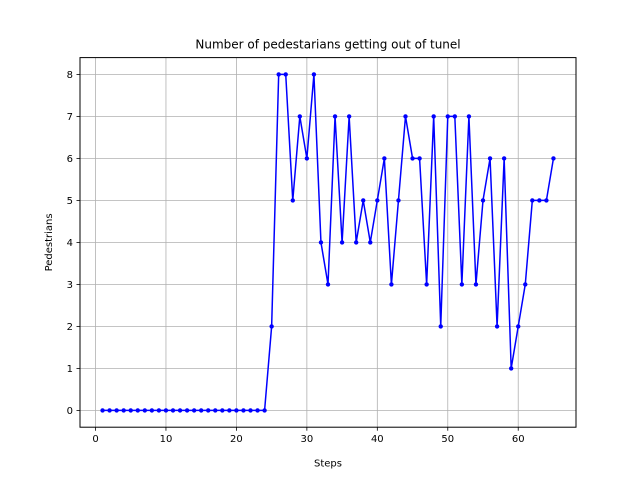 The width and height of the screenshot is (640, 480). I want to click on x-tick-label: 40, so click(377, 439).